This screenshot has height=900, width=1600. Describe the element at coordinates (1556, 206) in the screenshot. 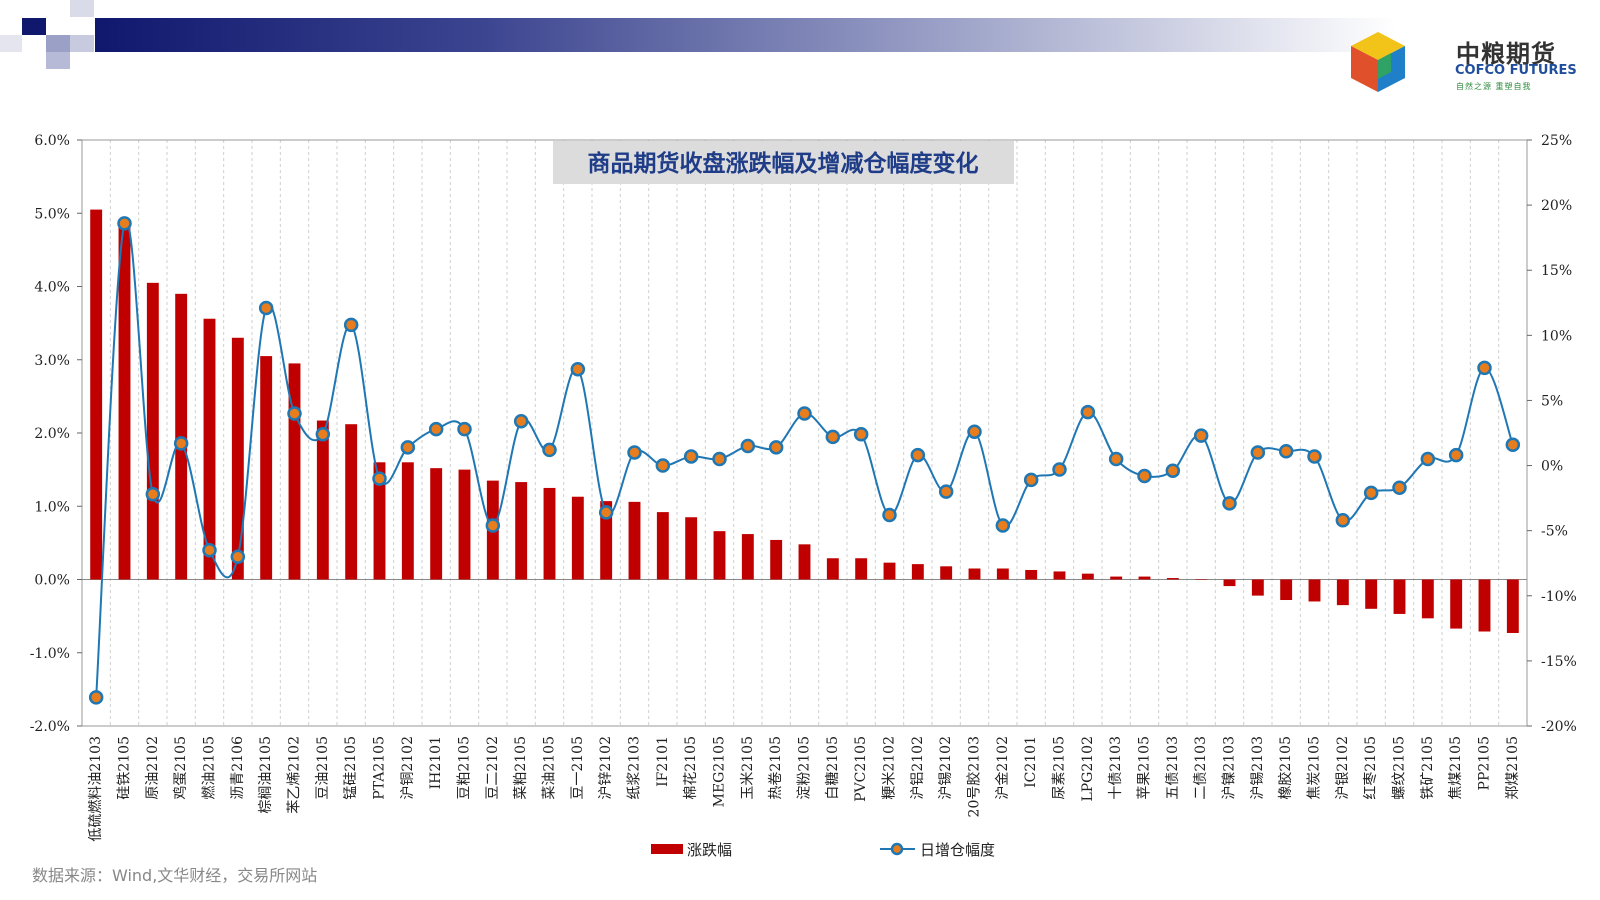

I see `y-right-tick-label: 20%` at that location.